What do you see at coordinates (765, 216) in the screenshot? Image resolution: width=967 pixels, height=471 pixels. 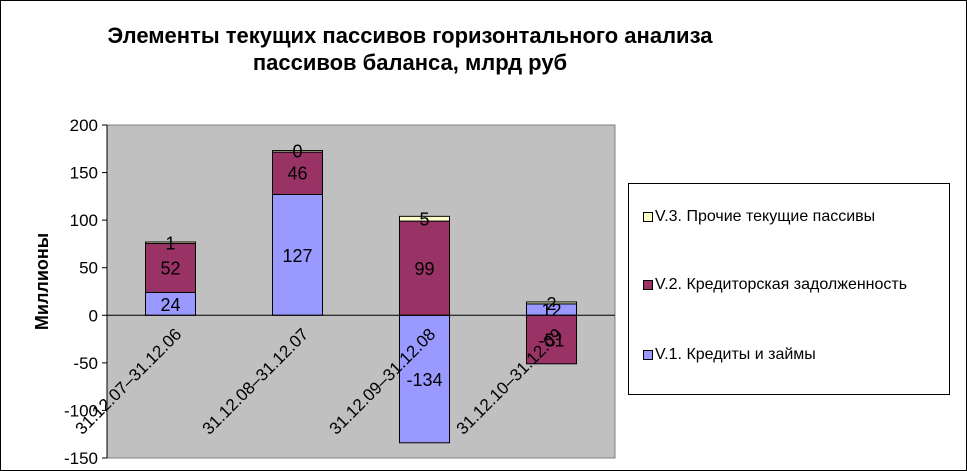 I see `legend-label-other-liabilities: V.3. Прочие текущие пассивы` at bounding box center [765, 216].